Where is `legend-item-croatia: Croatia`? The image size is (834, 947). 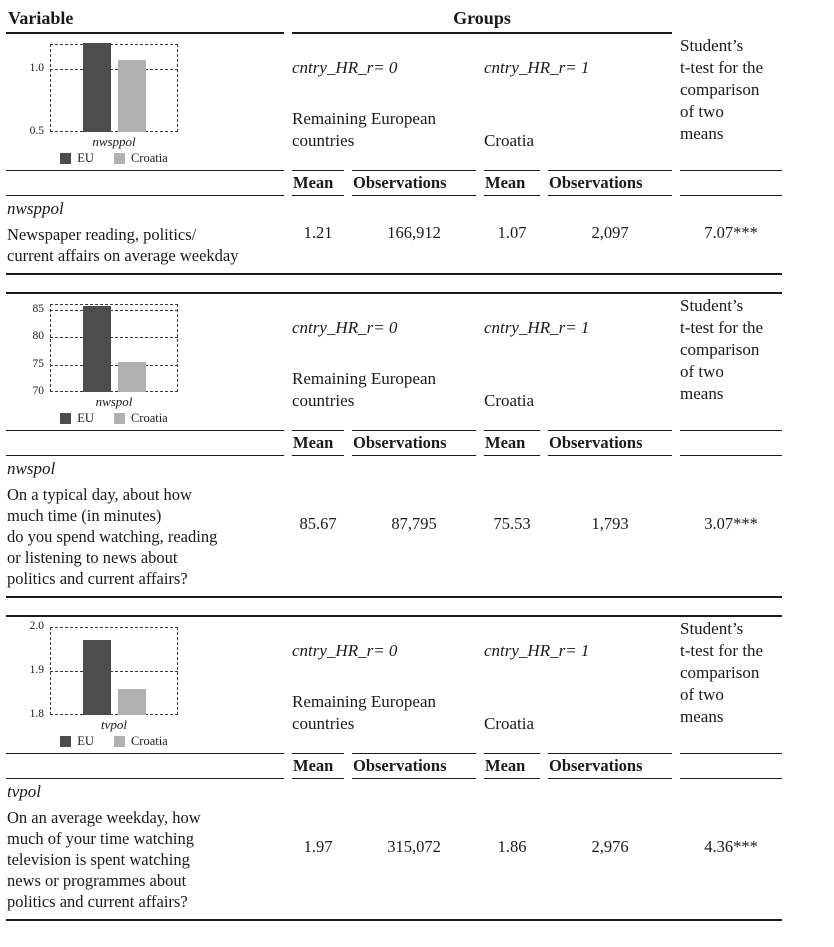 legend-item-croatia: Croatia is located at coordinates (140, 741).